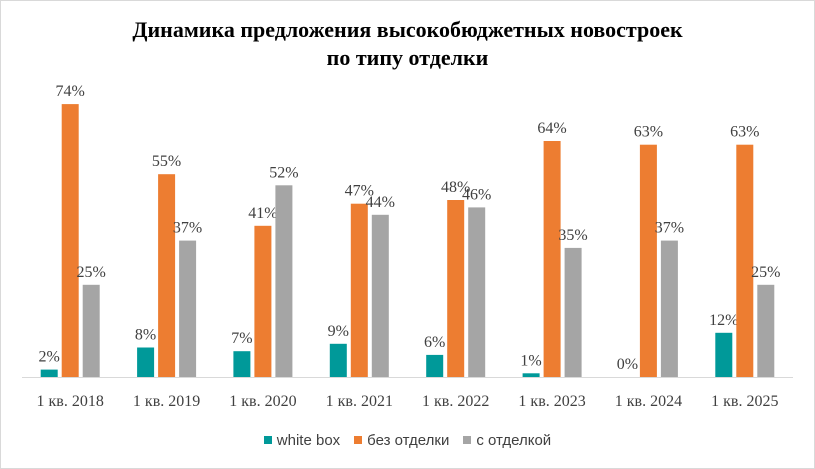 The image size is (815, 469). What do you see at coordinates (573, 312) in the screenshot?
I see `bar-s2-c5` at bounding box center [573, 312].